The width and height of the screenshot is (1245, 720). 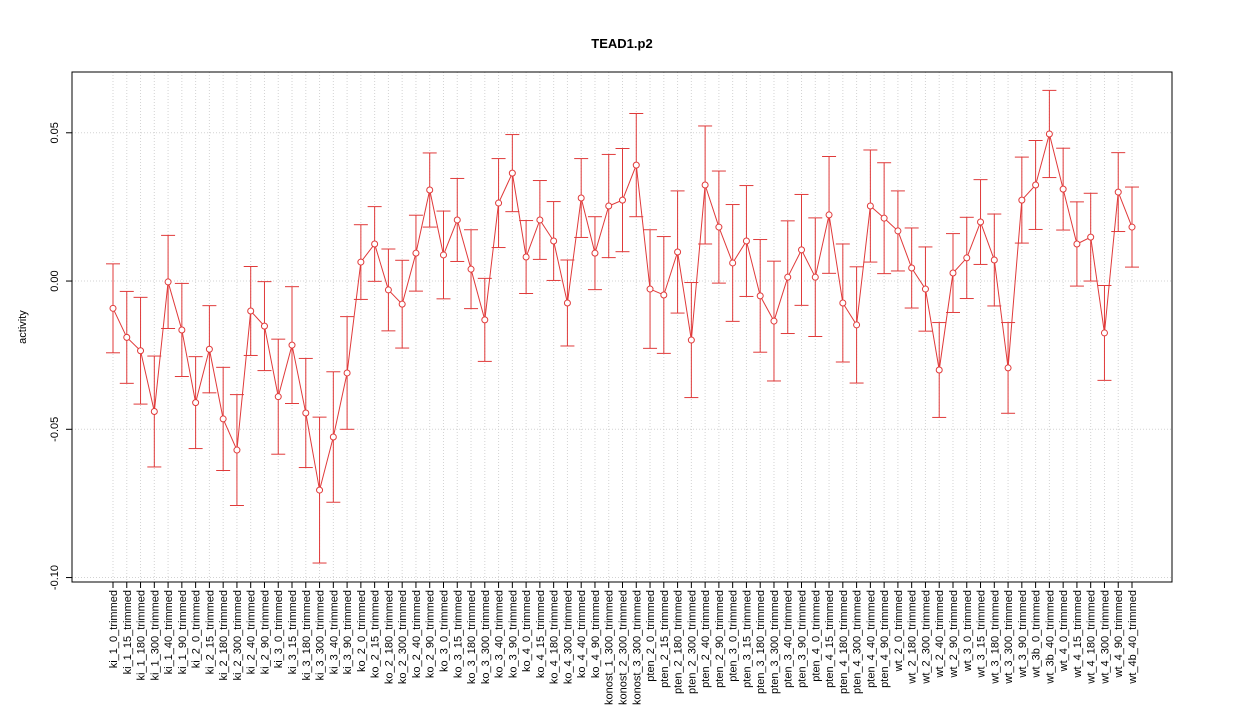 What do you see at coordinates (307, 635) in the screenshot?
I see `x-tick-label: ki_3_180_trimmed` at bounding box center [307, 635].